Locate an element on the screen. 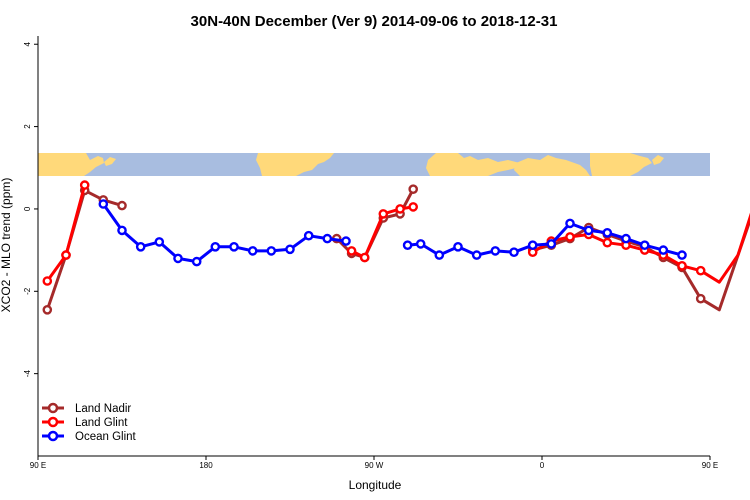  land-middle-east is located at coordinates (552, 165).